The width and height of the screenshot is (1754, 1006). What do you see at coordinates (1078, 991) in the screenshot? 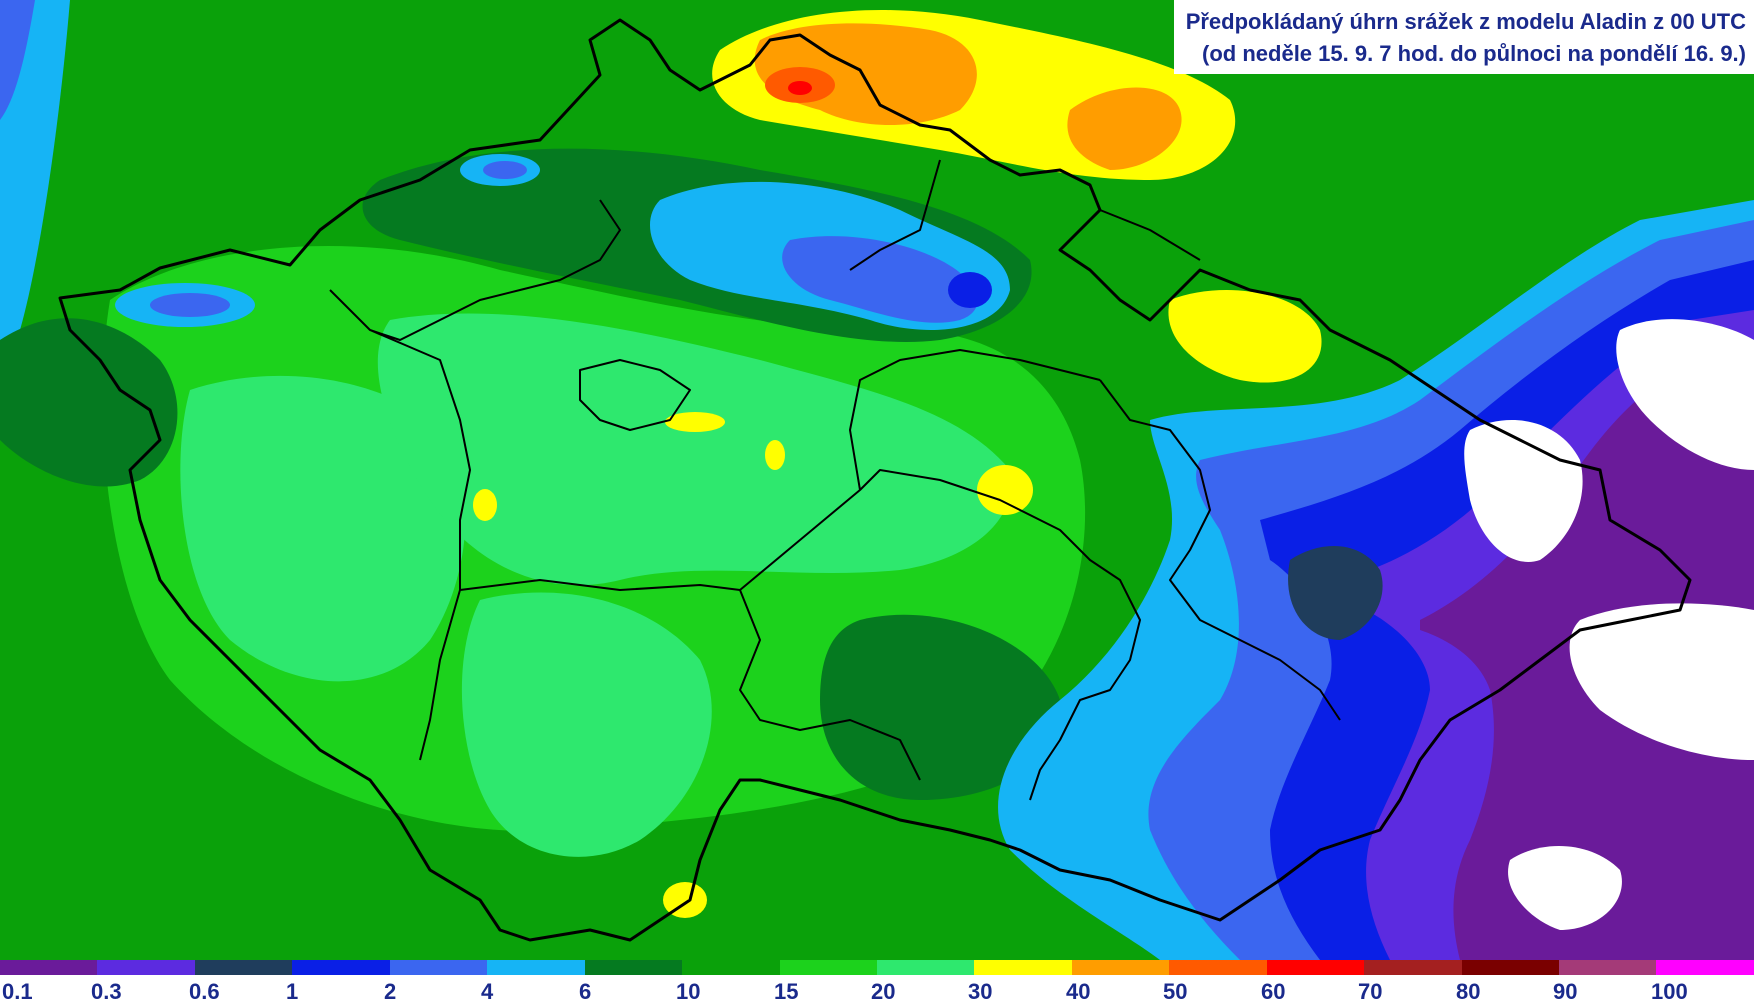
I see `legend-label-11: 40` at bounding box center [1078, 991].